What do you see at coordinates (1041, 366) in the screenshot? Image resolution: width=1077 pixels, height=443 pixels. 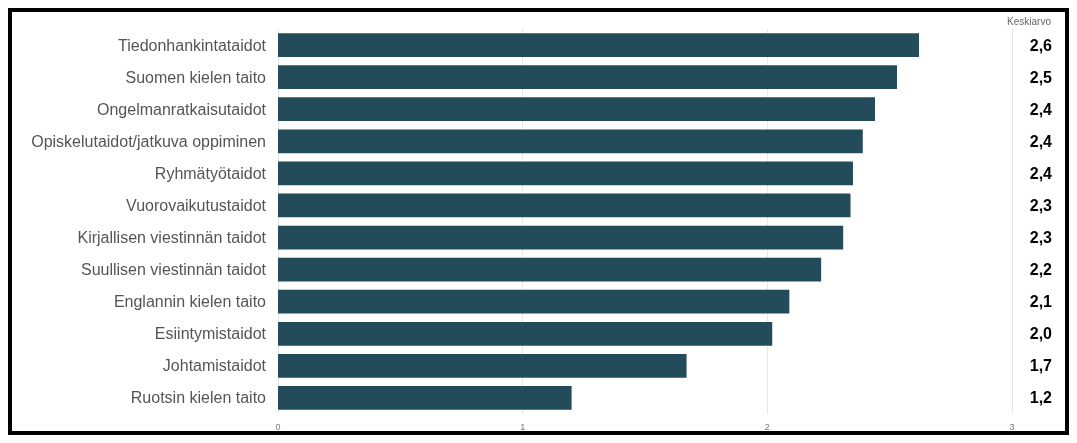 I see `data-label: 1,7` at bounding box center [1041, 366].